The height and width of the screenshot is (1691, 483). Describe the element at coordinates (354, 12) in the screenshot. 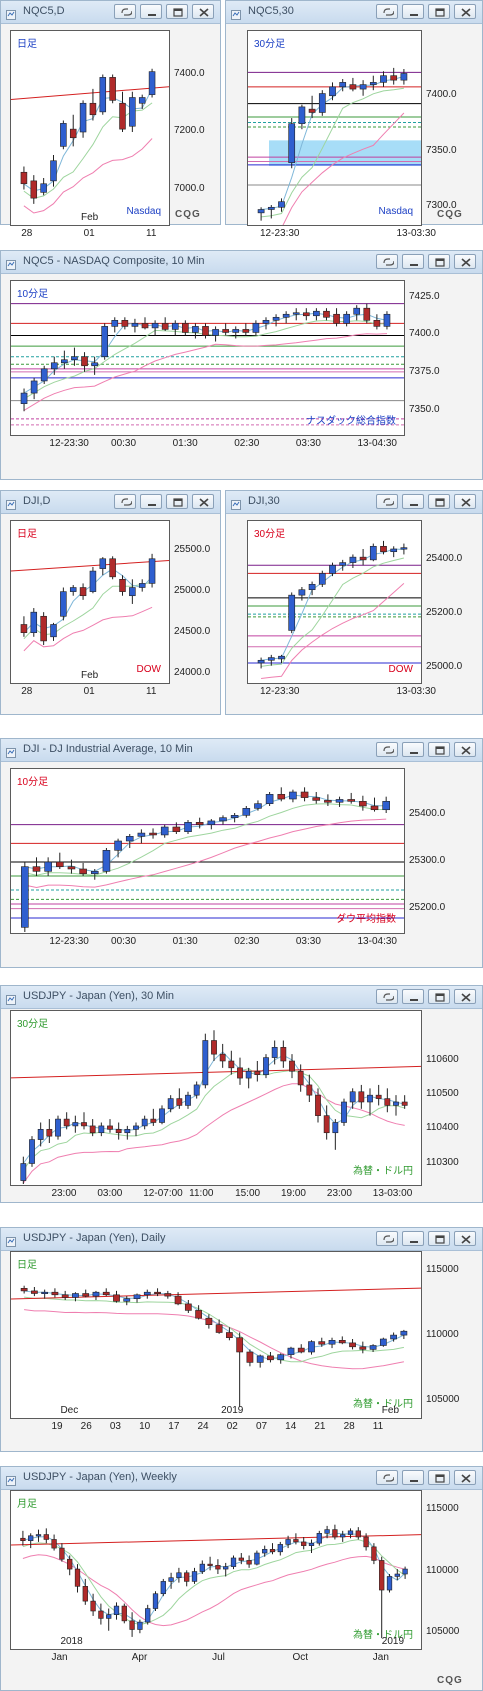

I see `window-title-bar: NQC5,30` at that location.